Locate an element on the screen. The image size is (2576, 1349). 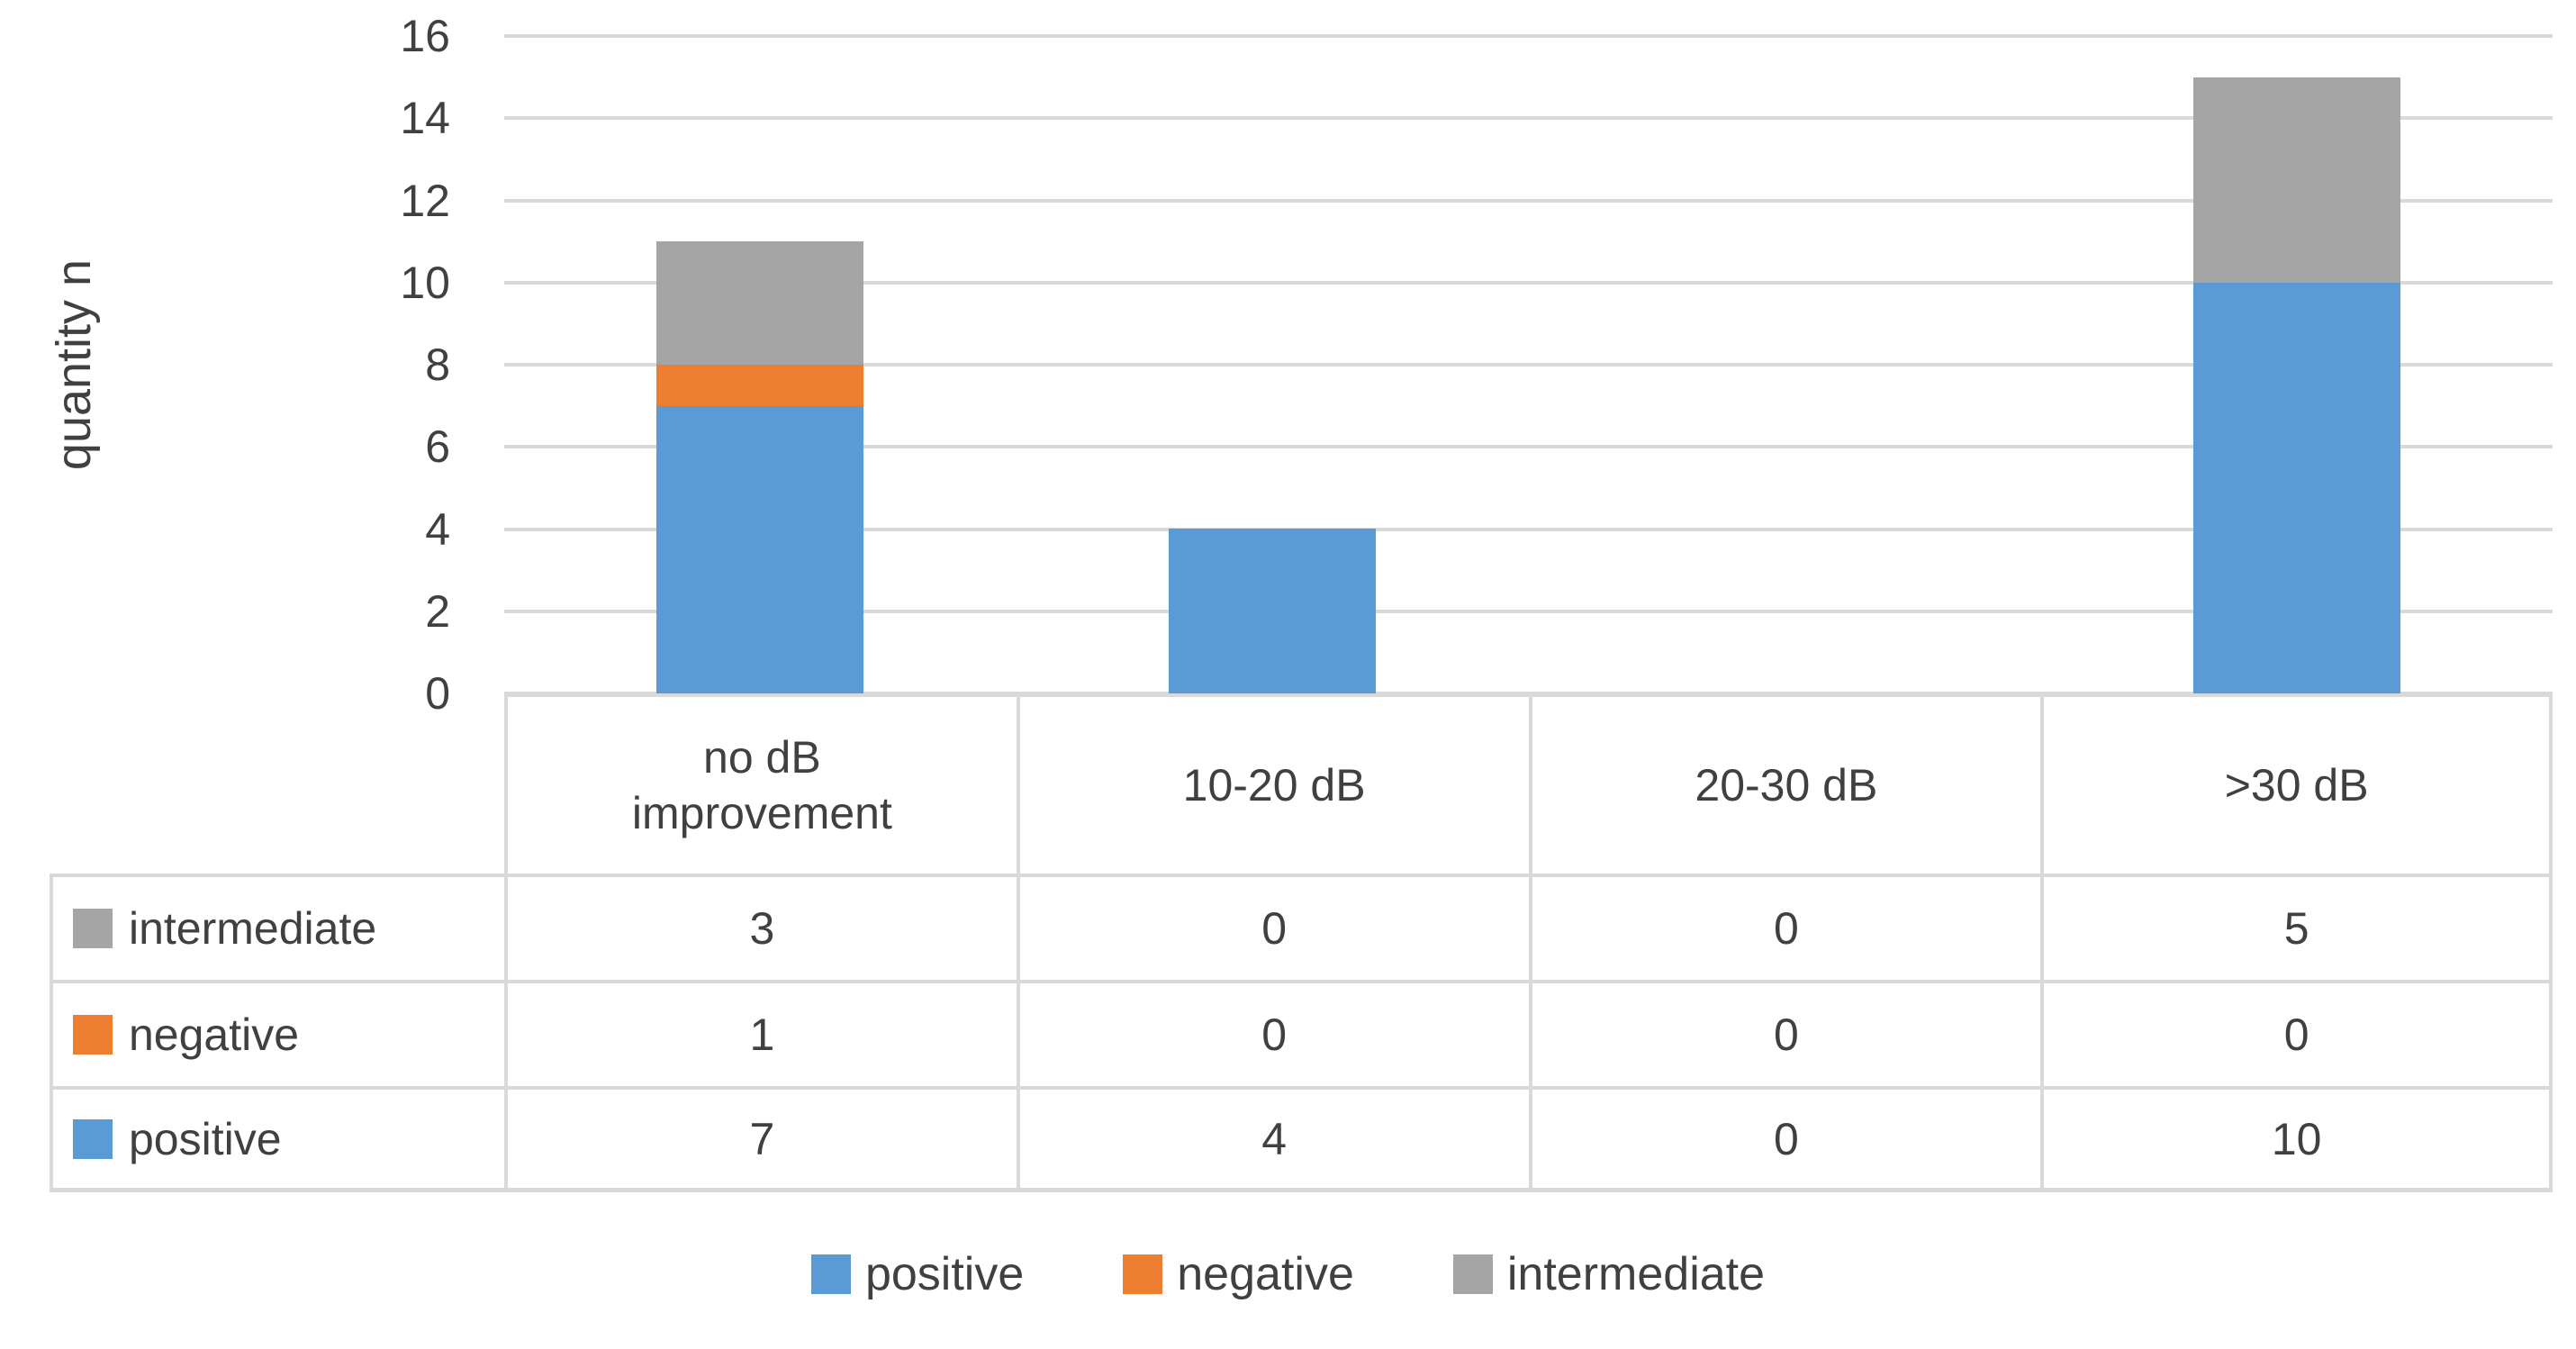
intermediate-legend-swatch-icon is located at coordinates (1472, 1274).